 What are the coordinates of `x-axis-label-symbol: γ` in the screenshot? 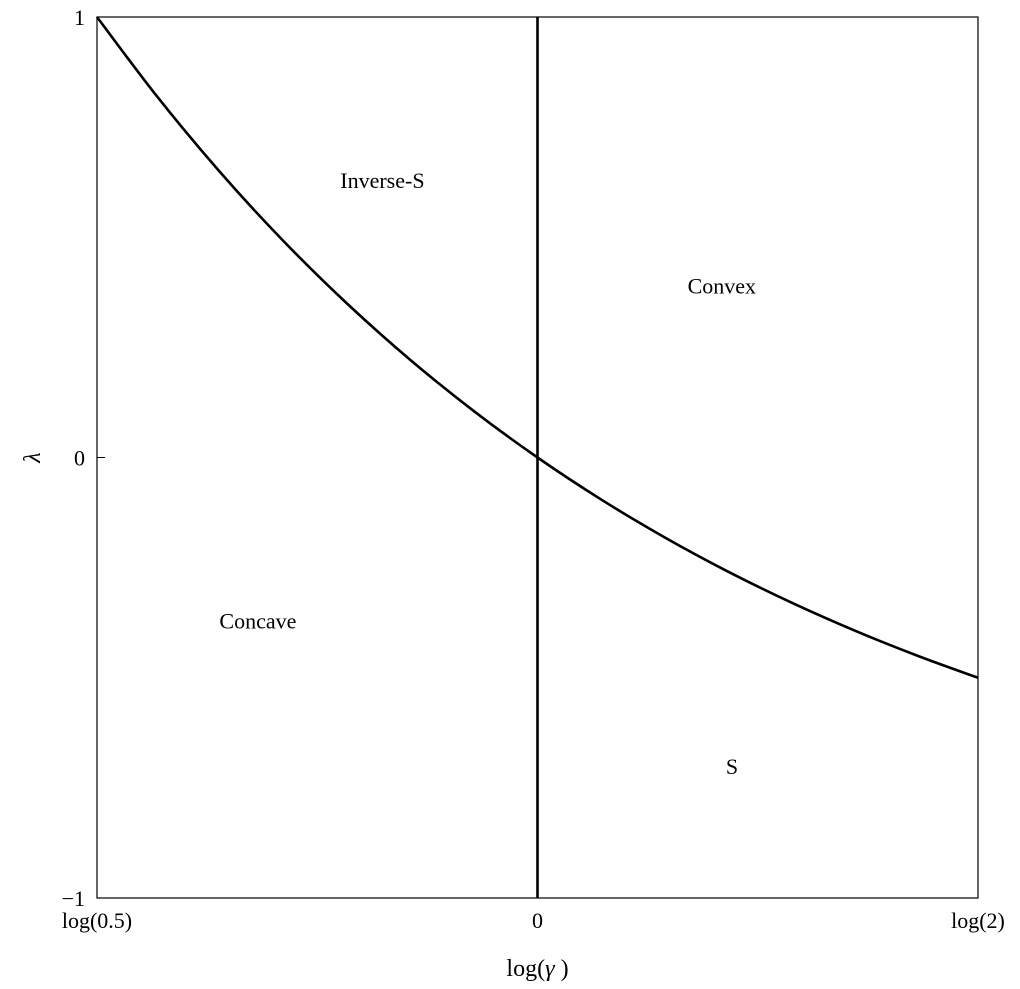 It's located at (550, 969).